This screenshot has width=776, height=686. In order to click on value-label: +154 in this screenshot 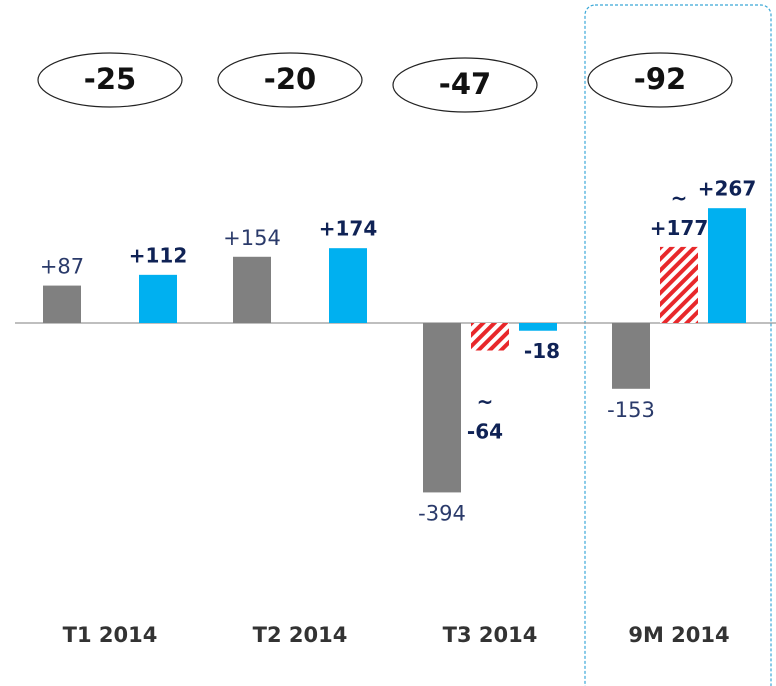, I will do `click(252, 238)`.